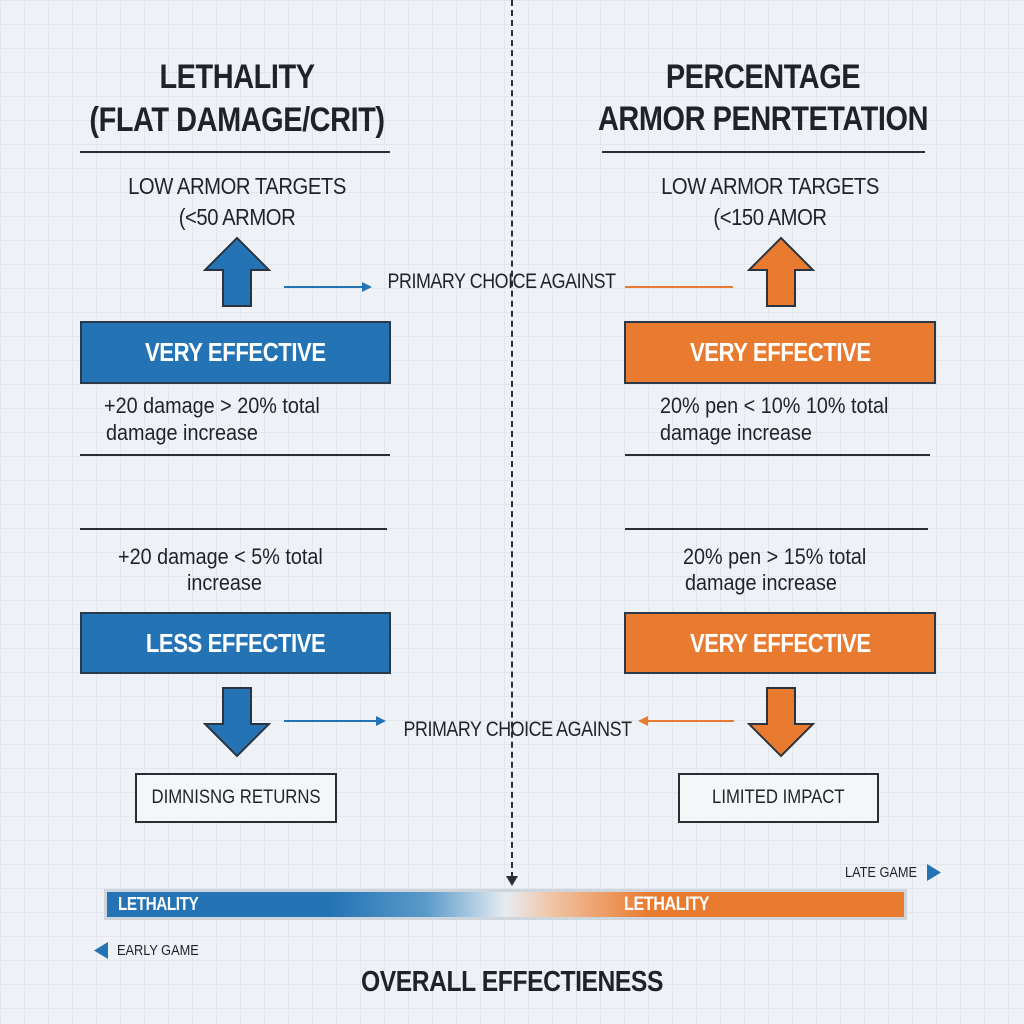 The width and height of the screenshot is (1024, 1024). I want to click on right-very-effective-box: VERY EFFECTIVE, so click(780, 352).